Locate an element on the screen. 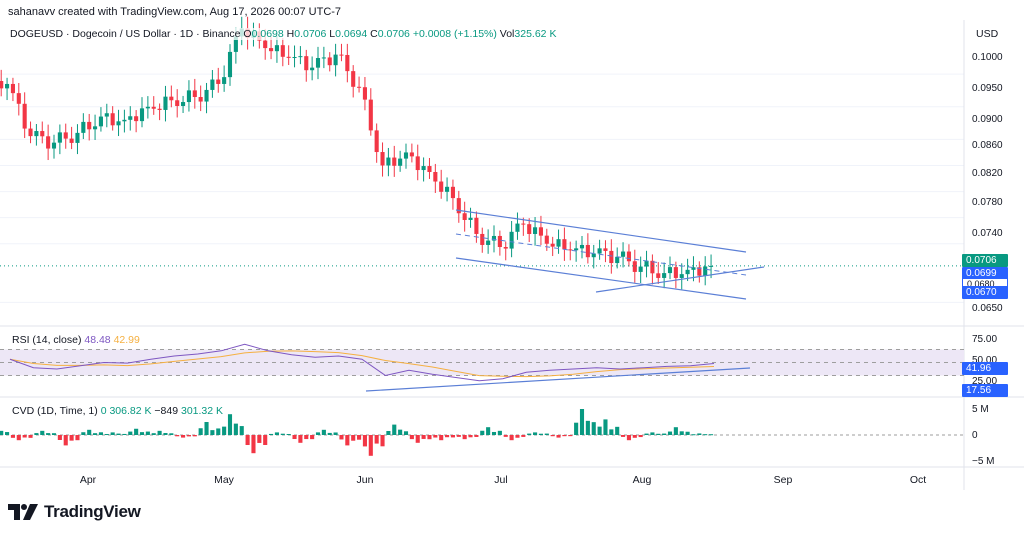  ohlc-o-label: O is located at coordinates (247, 34).